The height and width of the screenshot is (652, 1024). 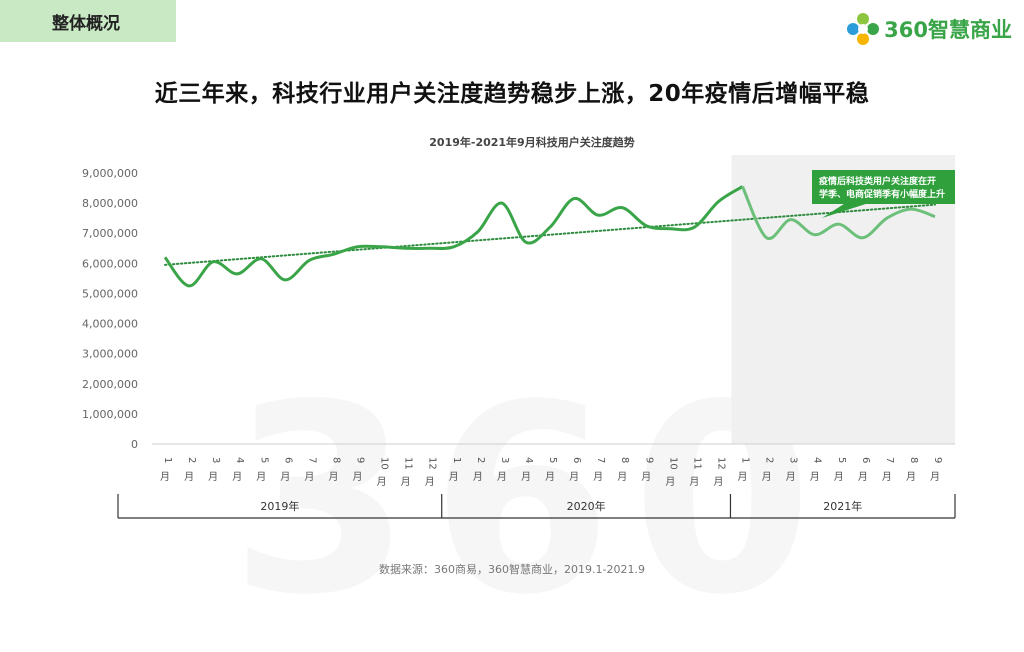 I want to click on series-line-highlighted, so click(x=838, y=213).